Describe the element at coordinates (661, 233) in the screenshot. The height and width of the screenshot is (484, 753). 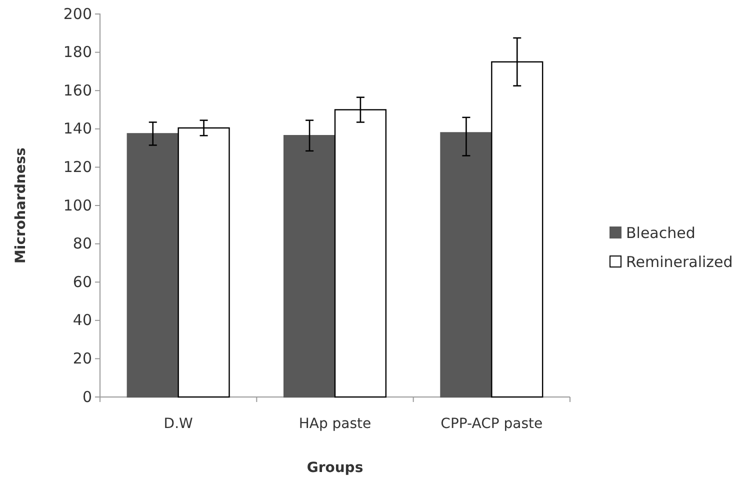
I see `legend-label: Bleached` at that location.